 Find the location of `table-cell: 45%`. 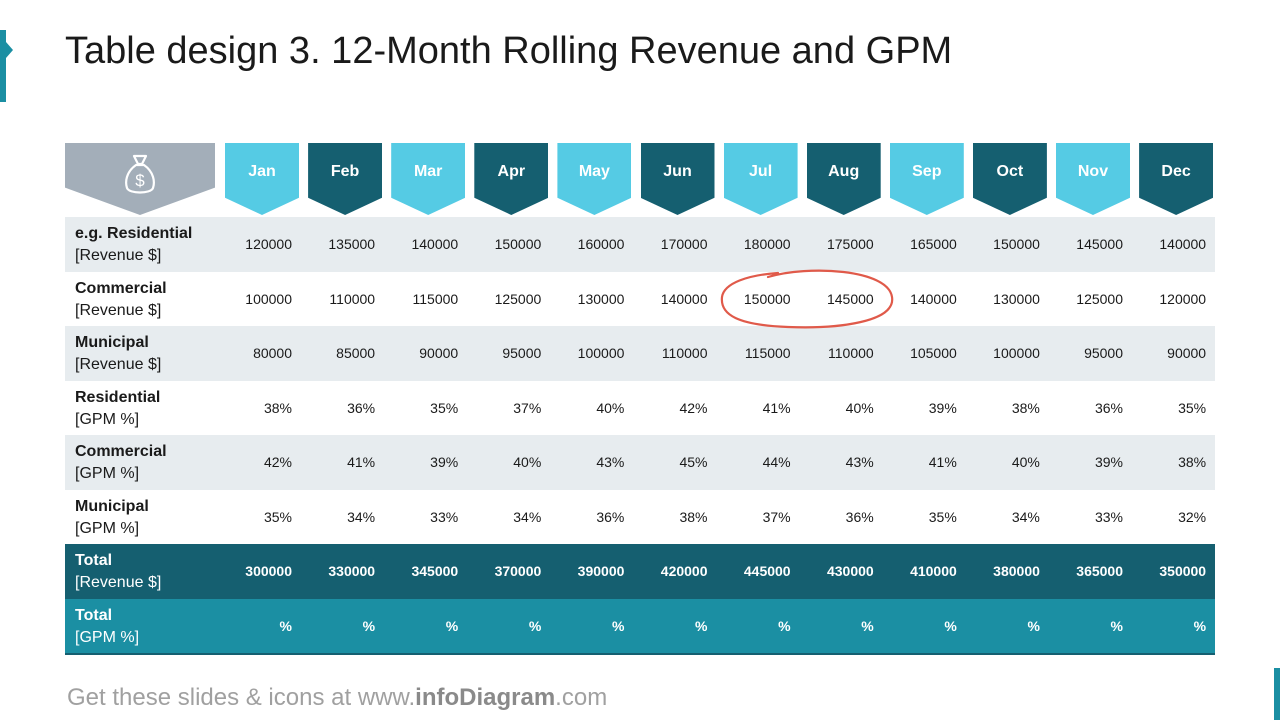

table-cell: 45% is located at coordinates (693, 462).